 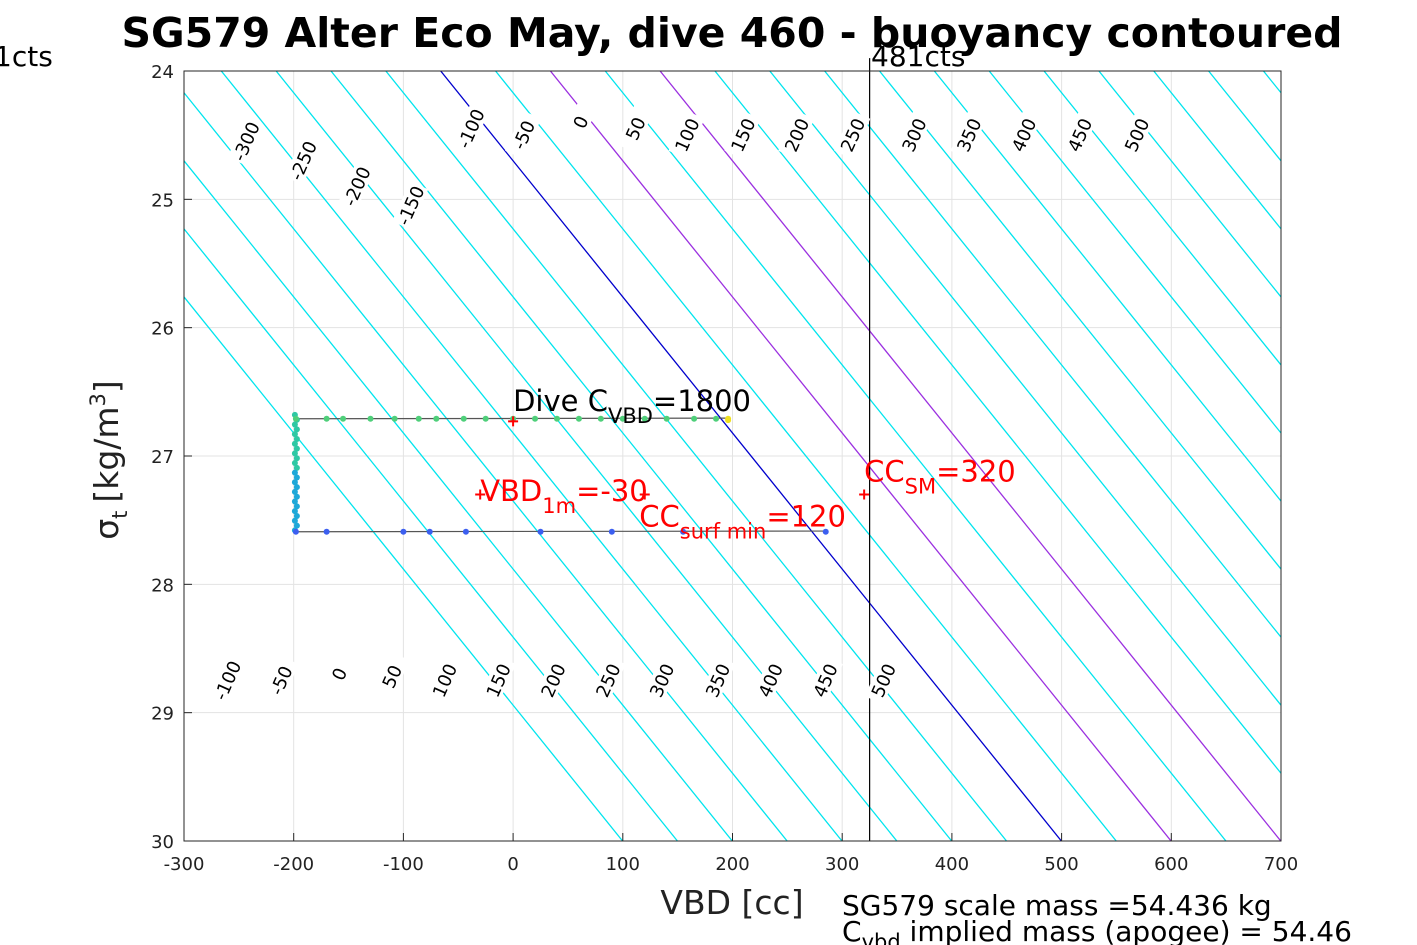 What do you see at coordinates (162, 842) in the screenshot?
I see `y-tick-label: 30` at bounding box center [162, 842].